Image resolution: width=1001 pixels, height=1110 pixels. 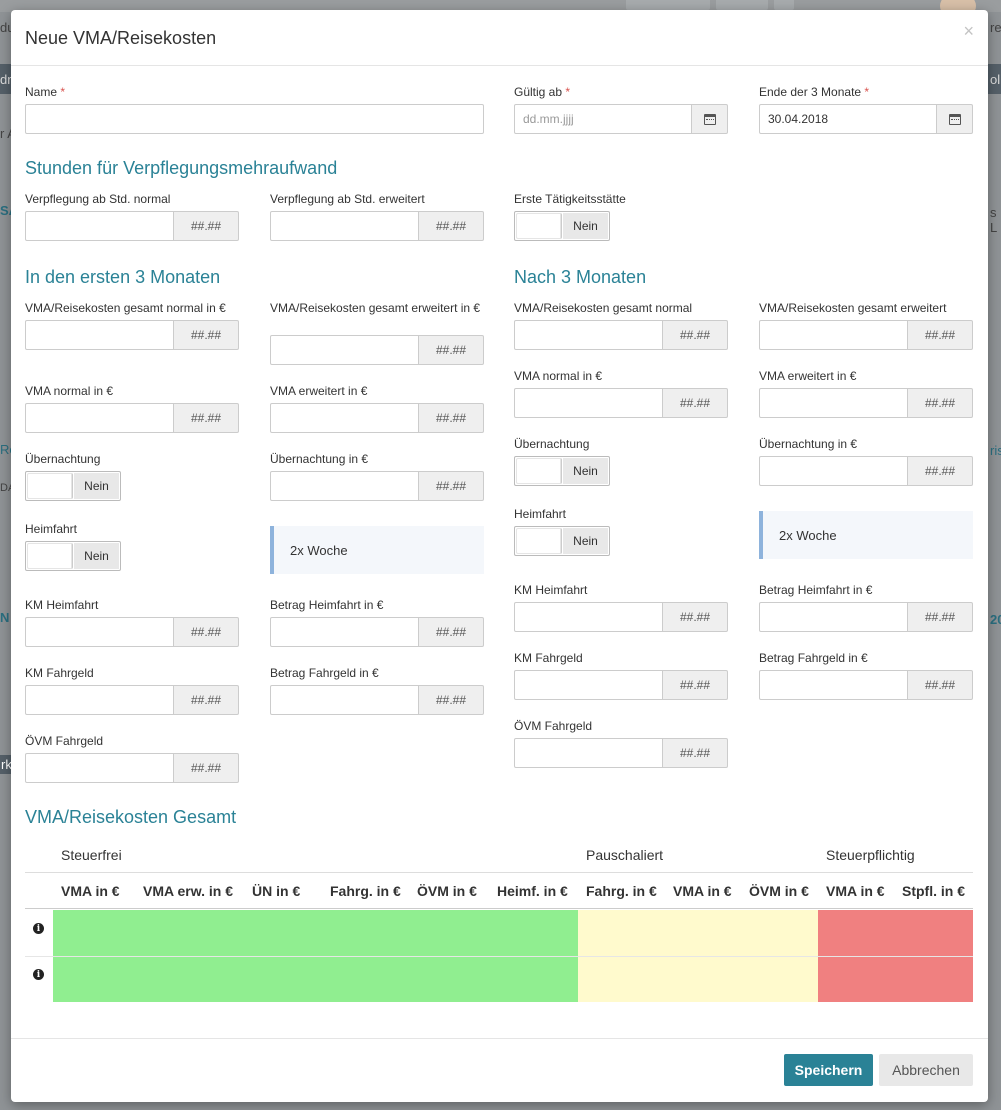 I want to click on after-vma-normal-input, so click(x=588, y=403).